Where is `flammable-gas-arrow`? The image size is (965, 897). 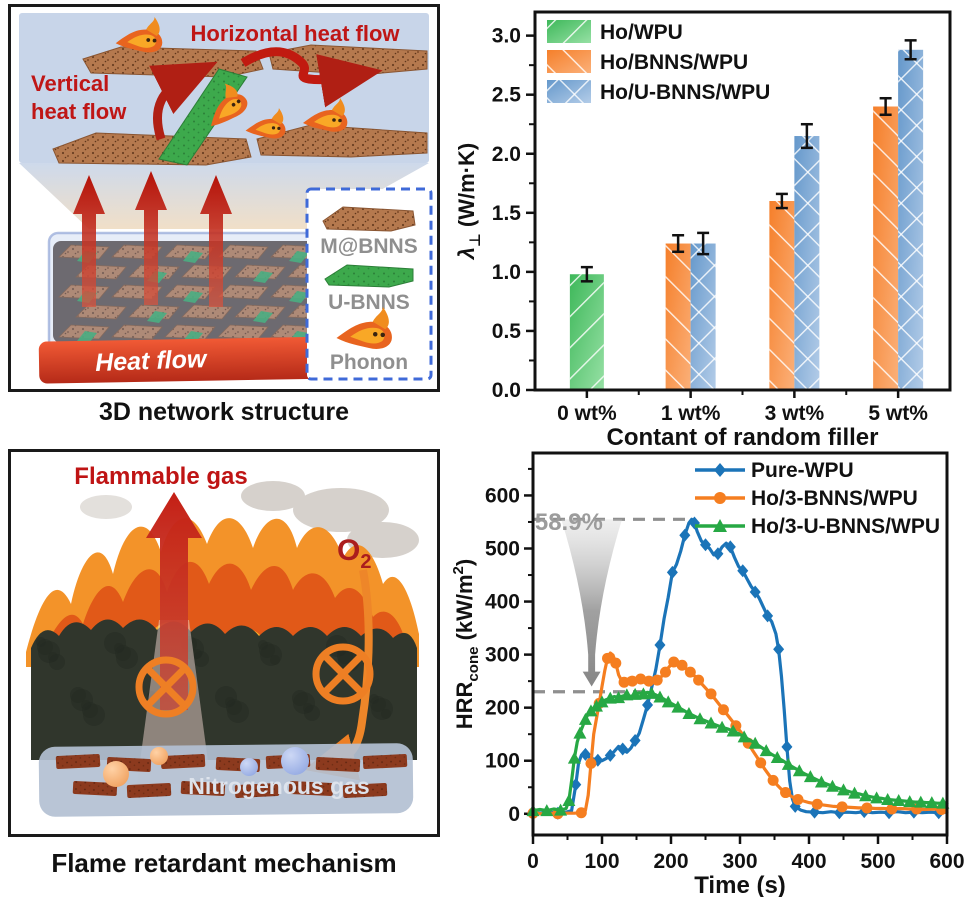 flammable-gas-arrow is located at coordinates (174, 601).